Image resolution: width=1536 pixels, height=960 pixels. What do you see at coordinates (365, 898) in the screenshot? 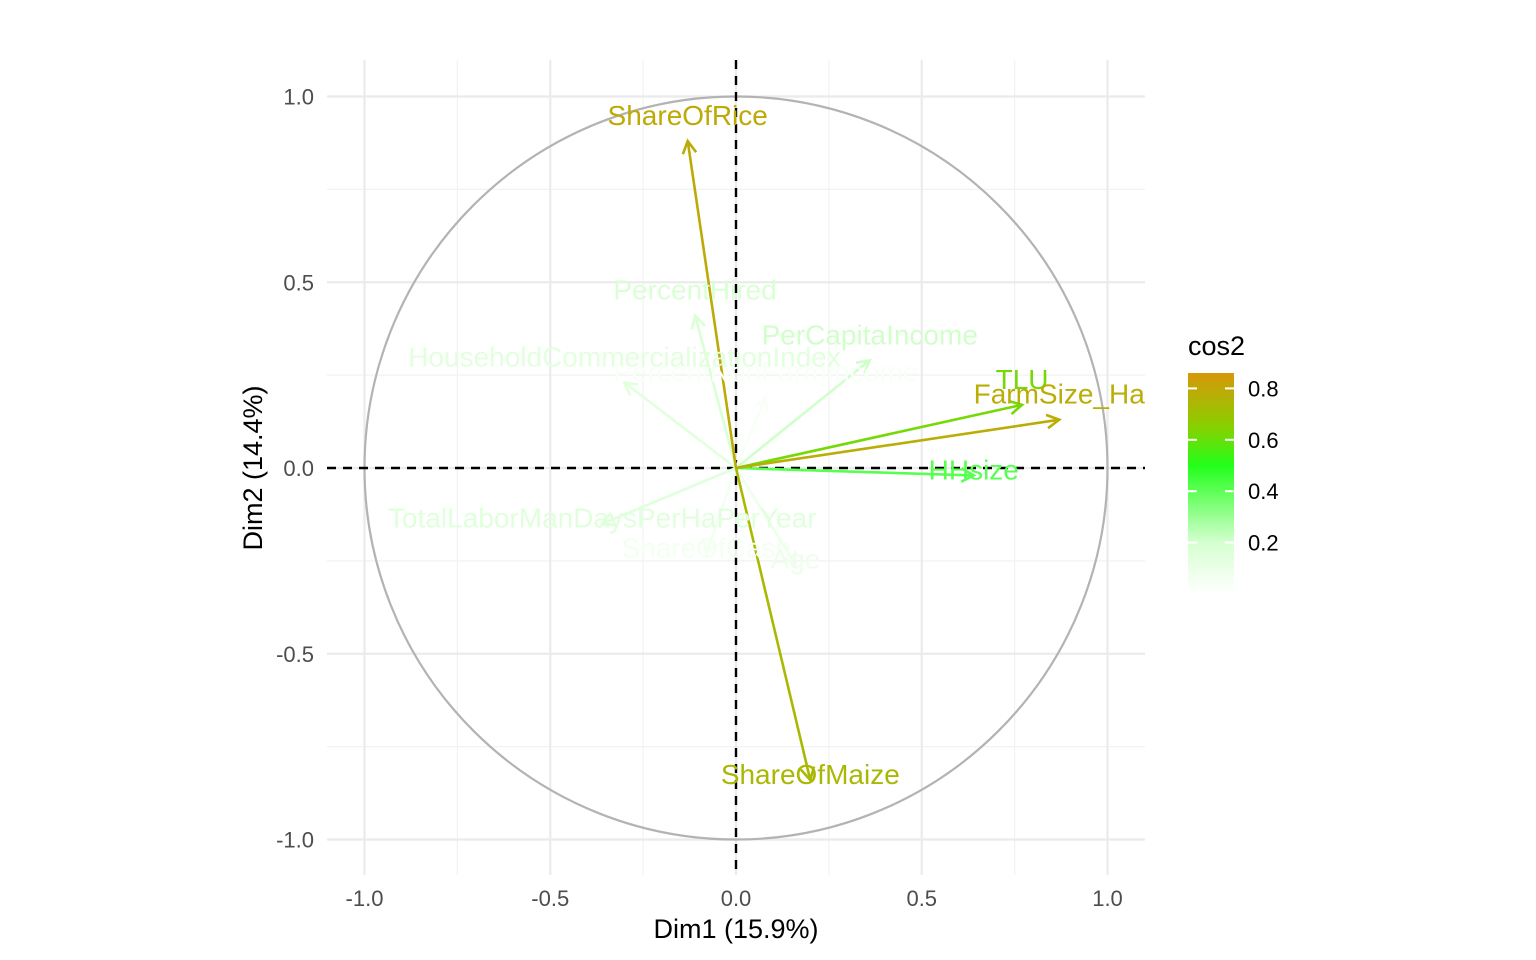
I see `x-tick-label: -1.0` at bounding box center [365, 898].